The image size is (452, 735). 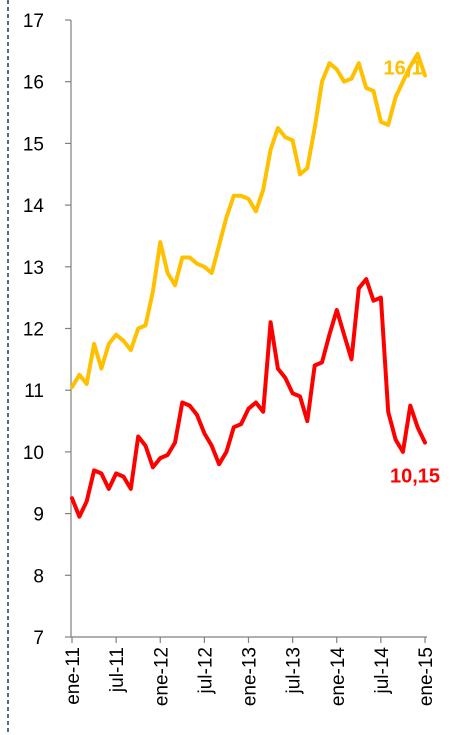 What do you see at coordinates (205, 670) in the screenshot?
I see `x-tick-label: jul-12` at bounding box center [205, 670].